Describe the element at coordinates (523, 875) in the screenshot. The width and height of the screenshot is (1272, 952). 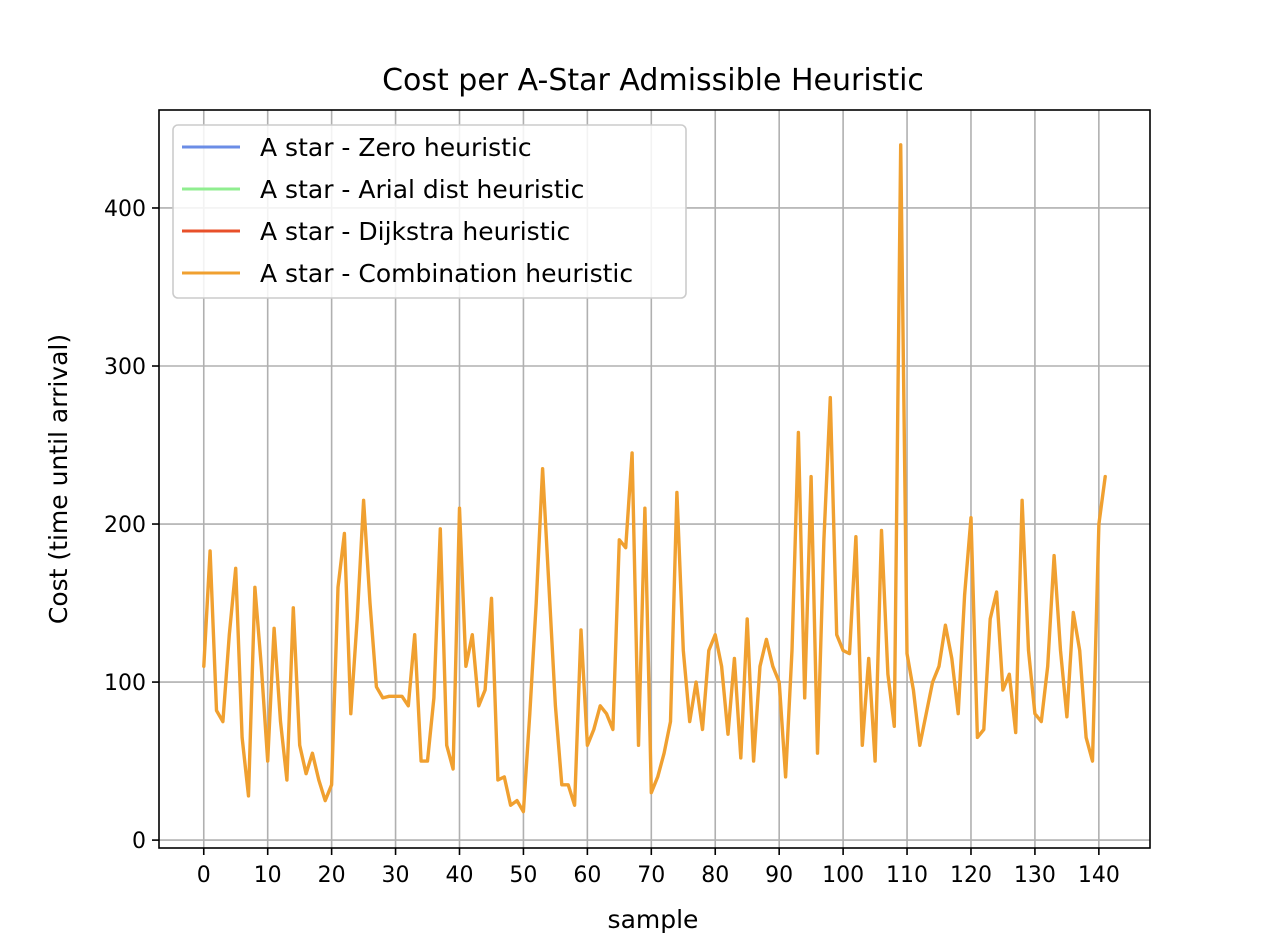
I see `x-tick-label: 50` at that location.